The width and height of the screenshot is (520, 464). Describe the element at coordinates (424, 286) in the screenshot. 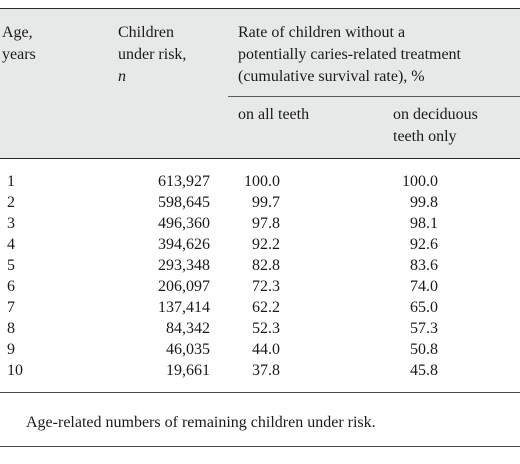

I see `cell-deciduous: 74.0` at that location.